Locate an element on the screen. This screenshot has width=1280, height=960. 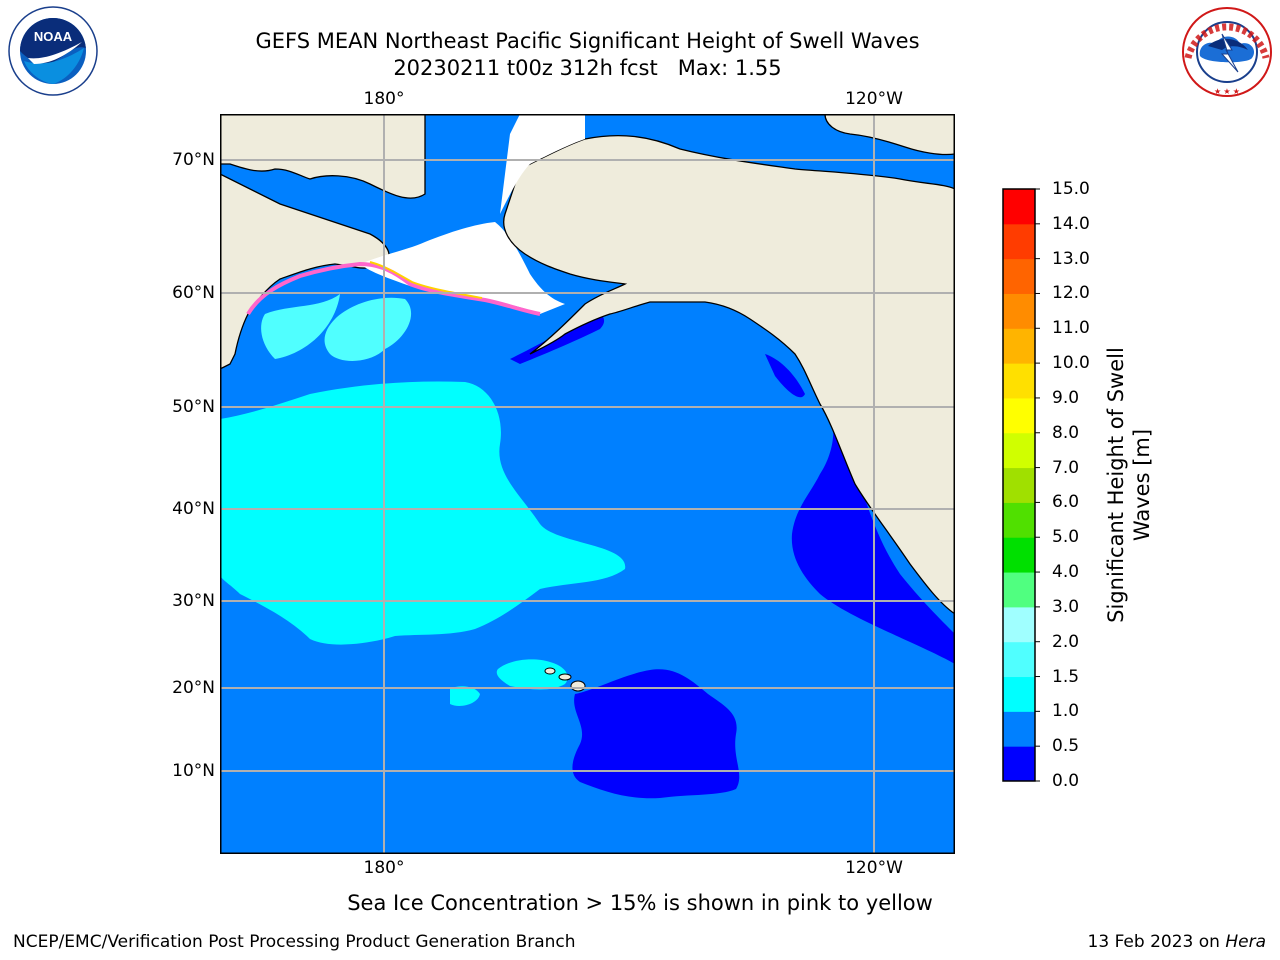
land-arctic-islands is located at coordinates (889, 135).